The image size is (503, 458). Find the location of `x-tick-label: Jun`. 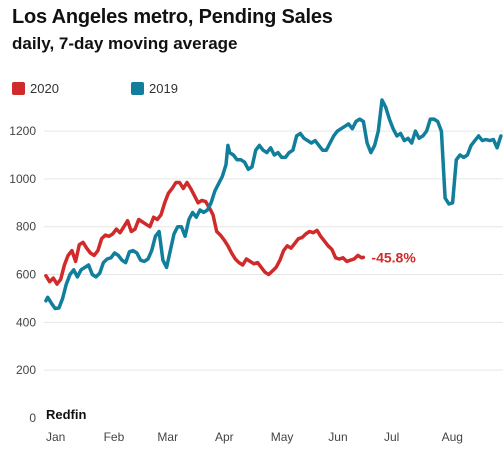

x-tick-label: Jun is located at coordinates (337, 437).